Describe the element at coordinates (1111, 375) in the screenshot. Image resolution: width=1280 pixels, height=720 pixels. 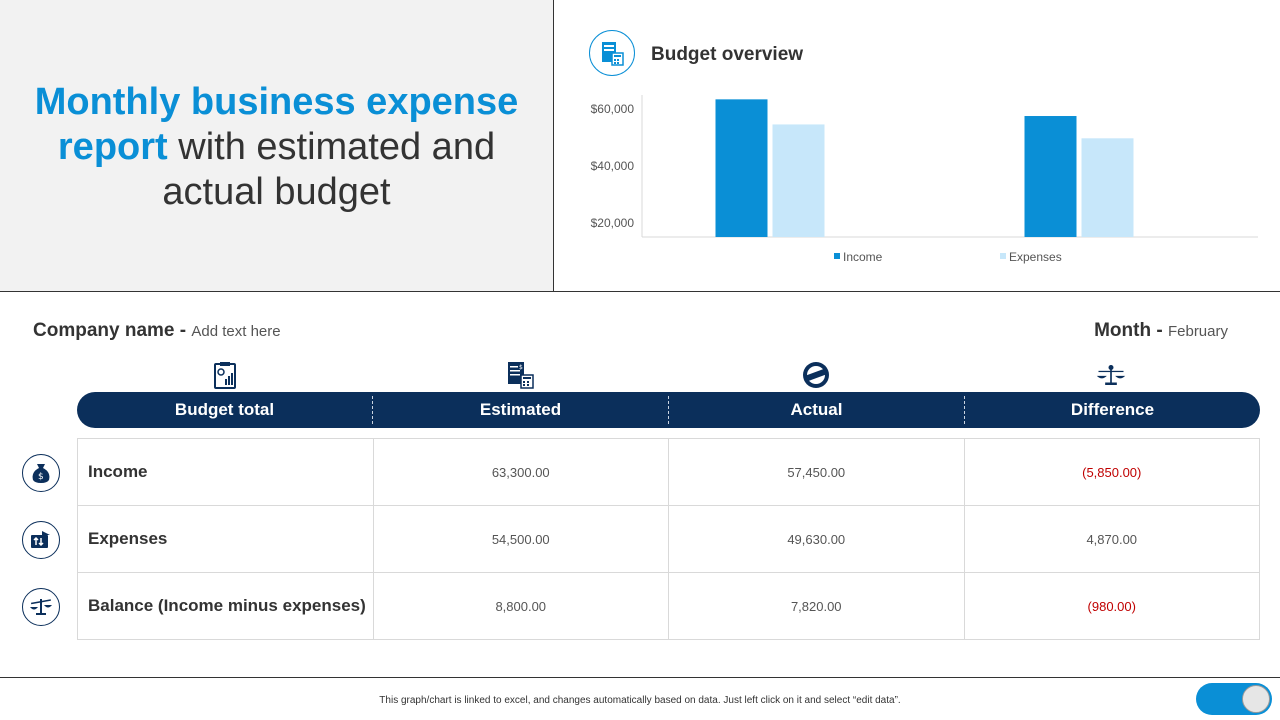
I see `balance-scale-icon` at that location.